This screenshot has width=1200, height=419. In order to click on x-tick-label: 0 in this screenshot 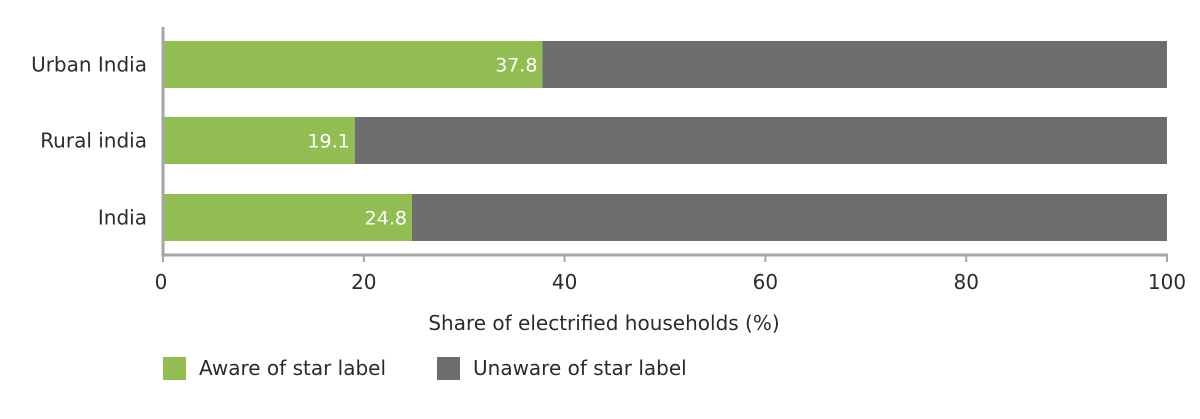, I will do `click(161, 282)`.